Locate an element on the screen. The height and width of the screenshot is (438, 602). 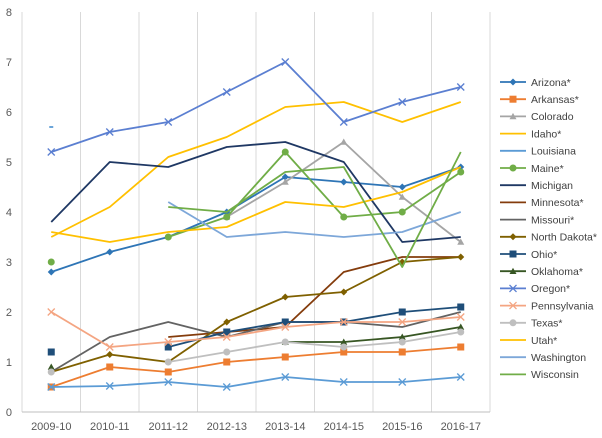
series-pennsylvania is located at coordinates (256, 329).